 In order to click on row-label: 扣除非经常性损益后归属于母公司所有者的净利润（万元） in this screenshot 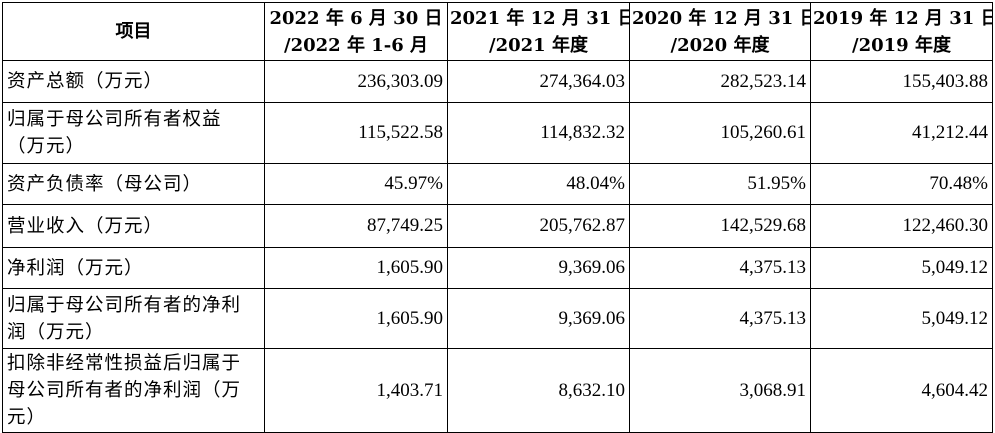, I will do `click(133, 390)`.